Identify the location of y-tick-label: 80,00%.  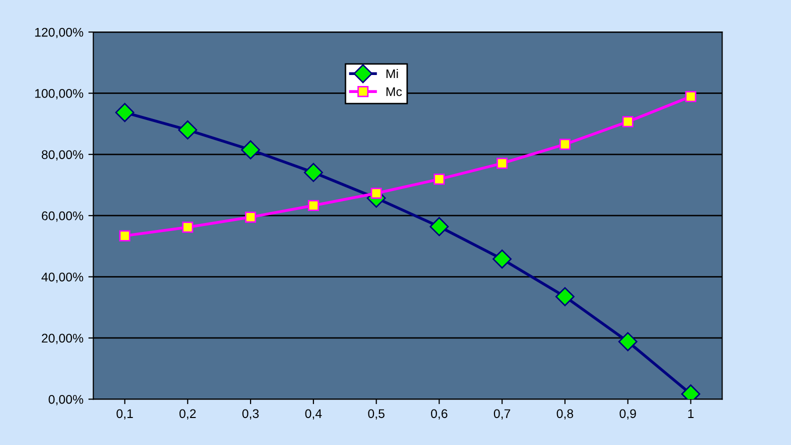
(63, 155).